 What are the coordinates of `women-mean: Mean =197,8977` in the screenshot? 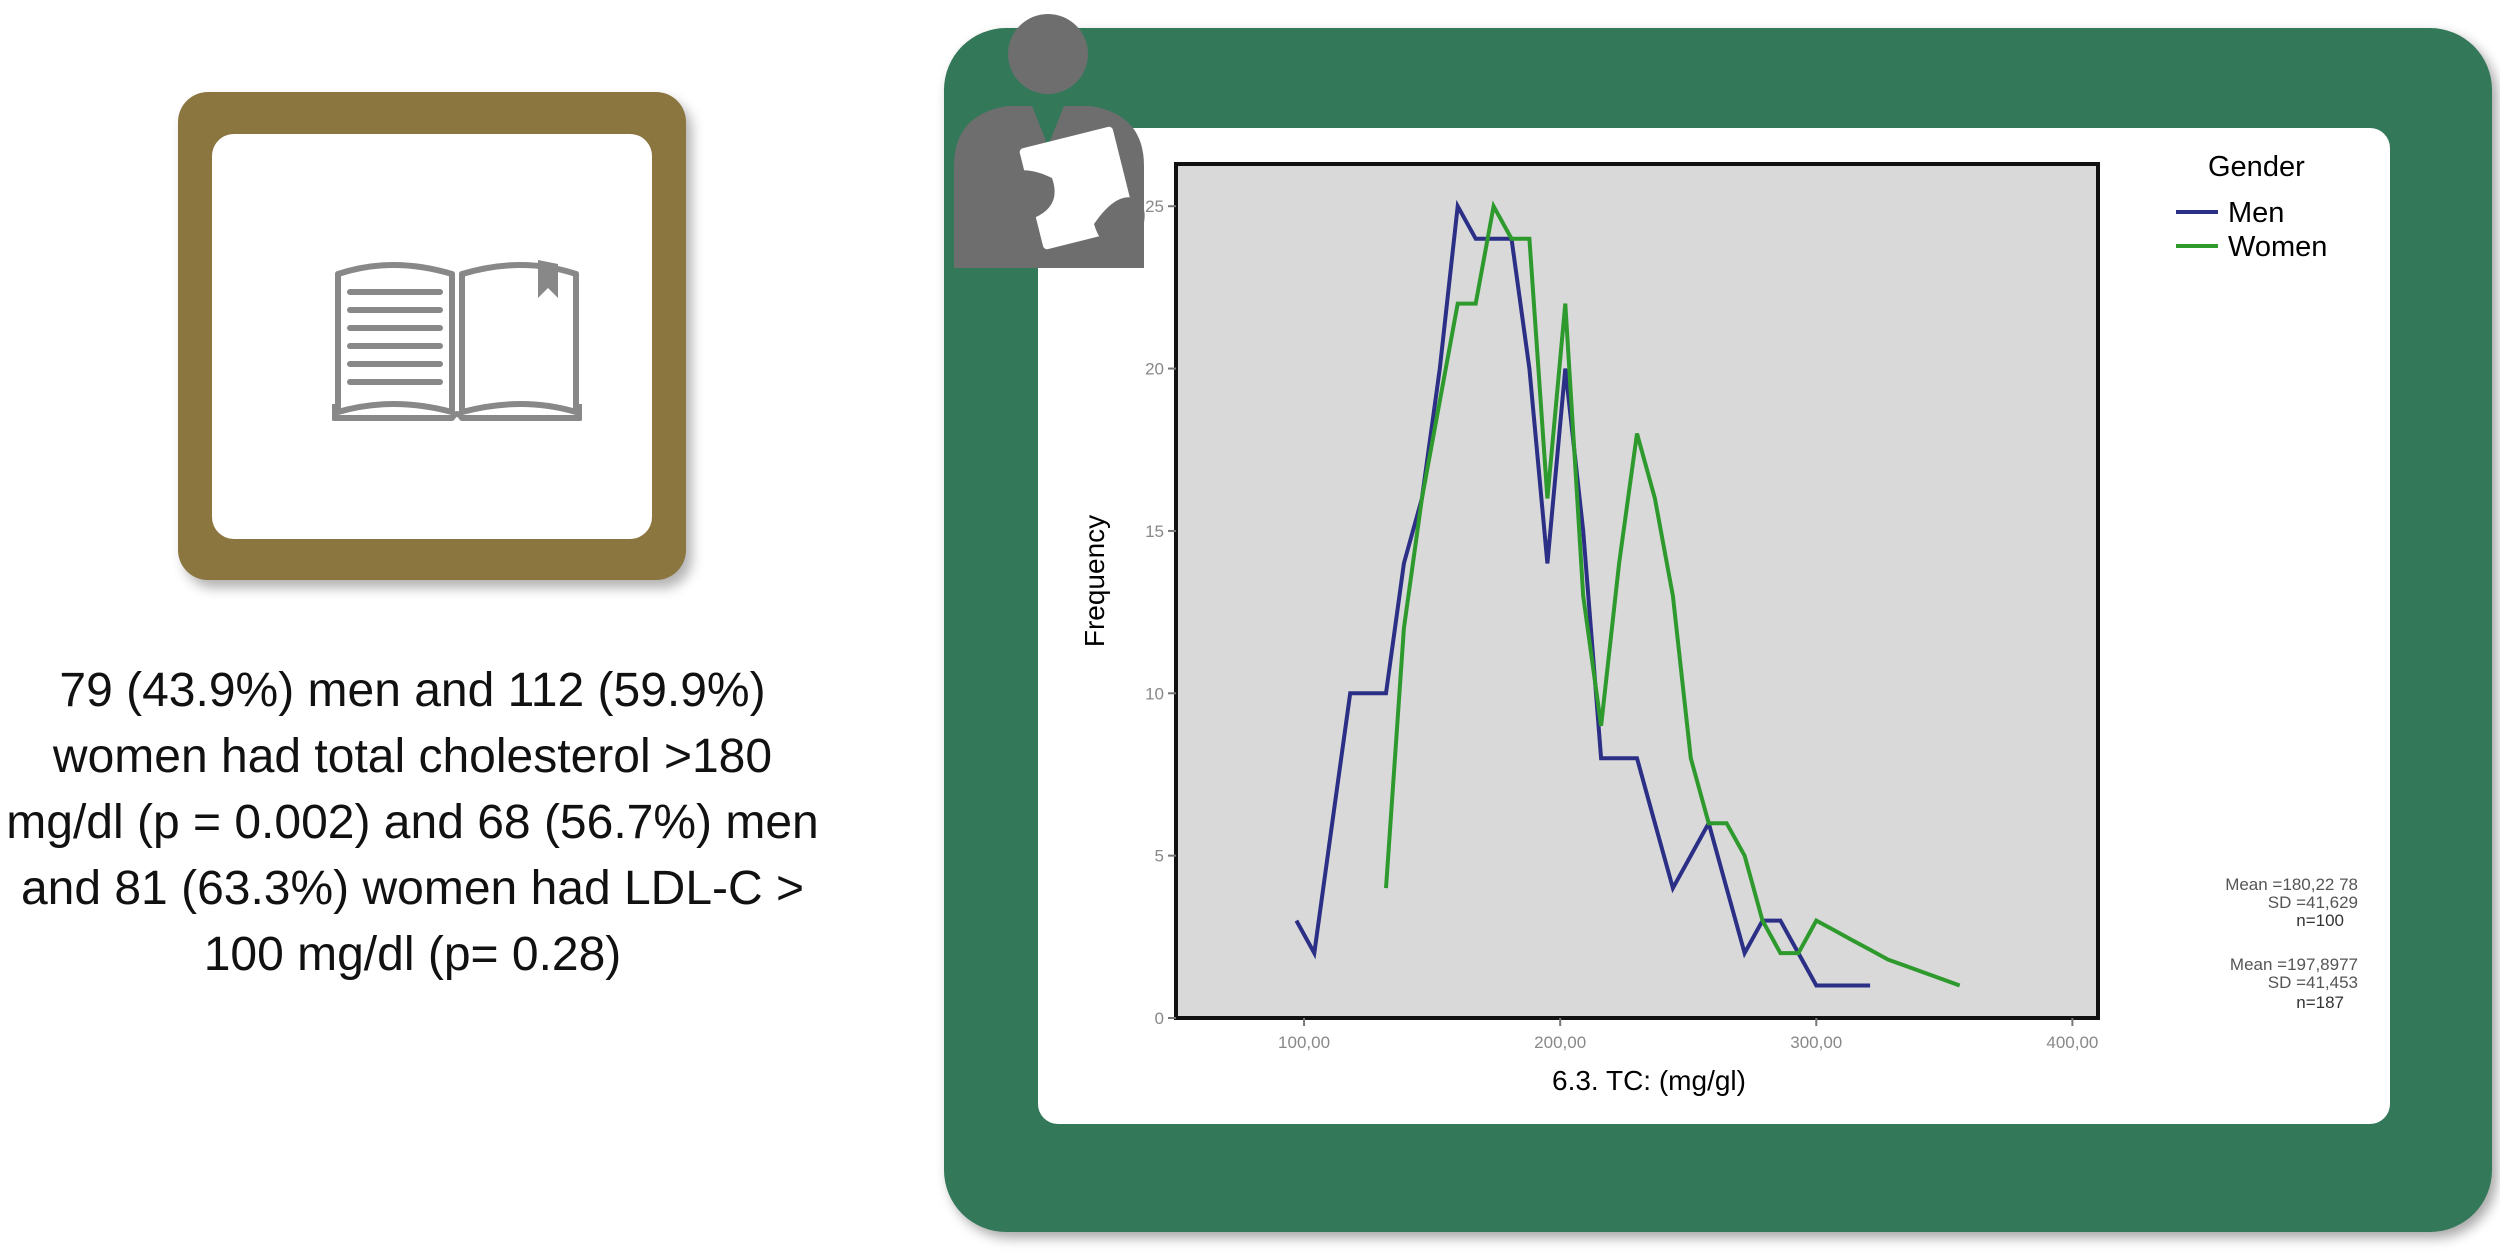 It's located at (2294, 964).